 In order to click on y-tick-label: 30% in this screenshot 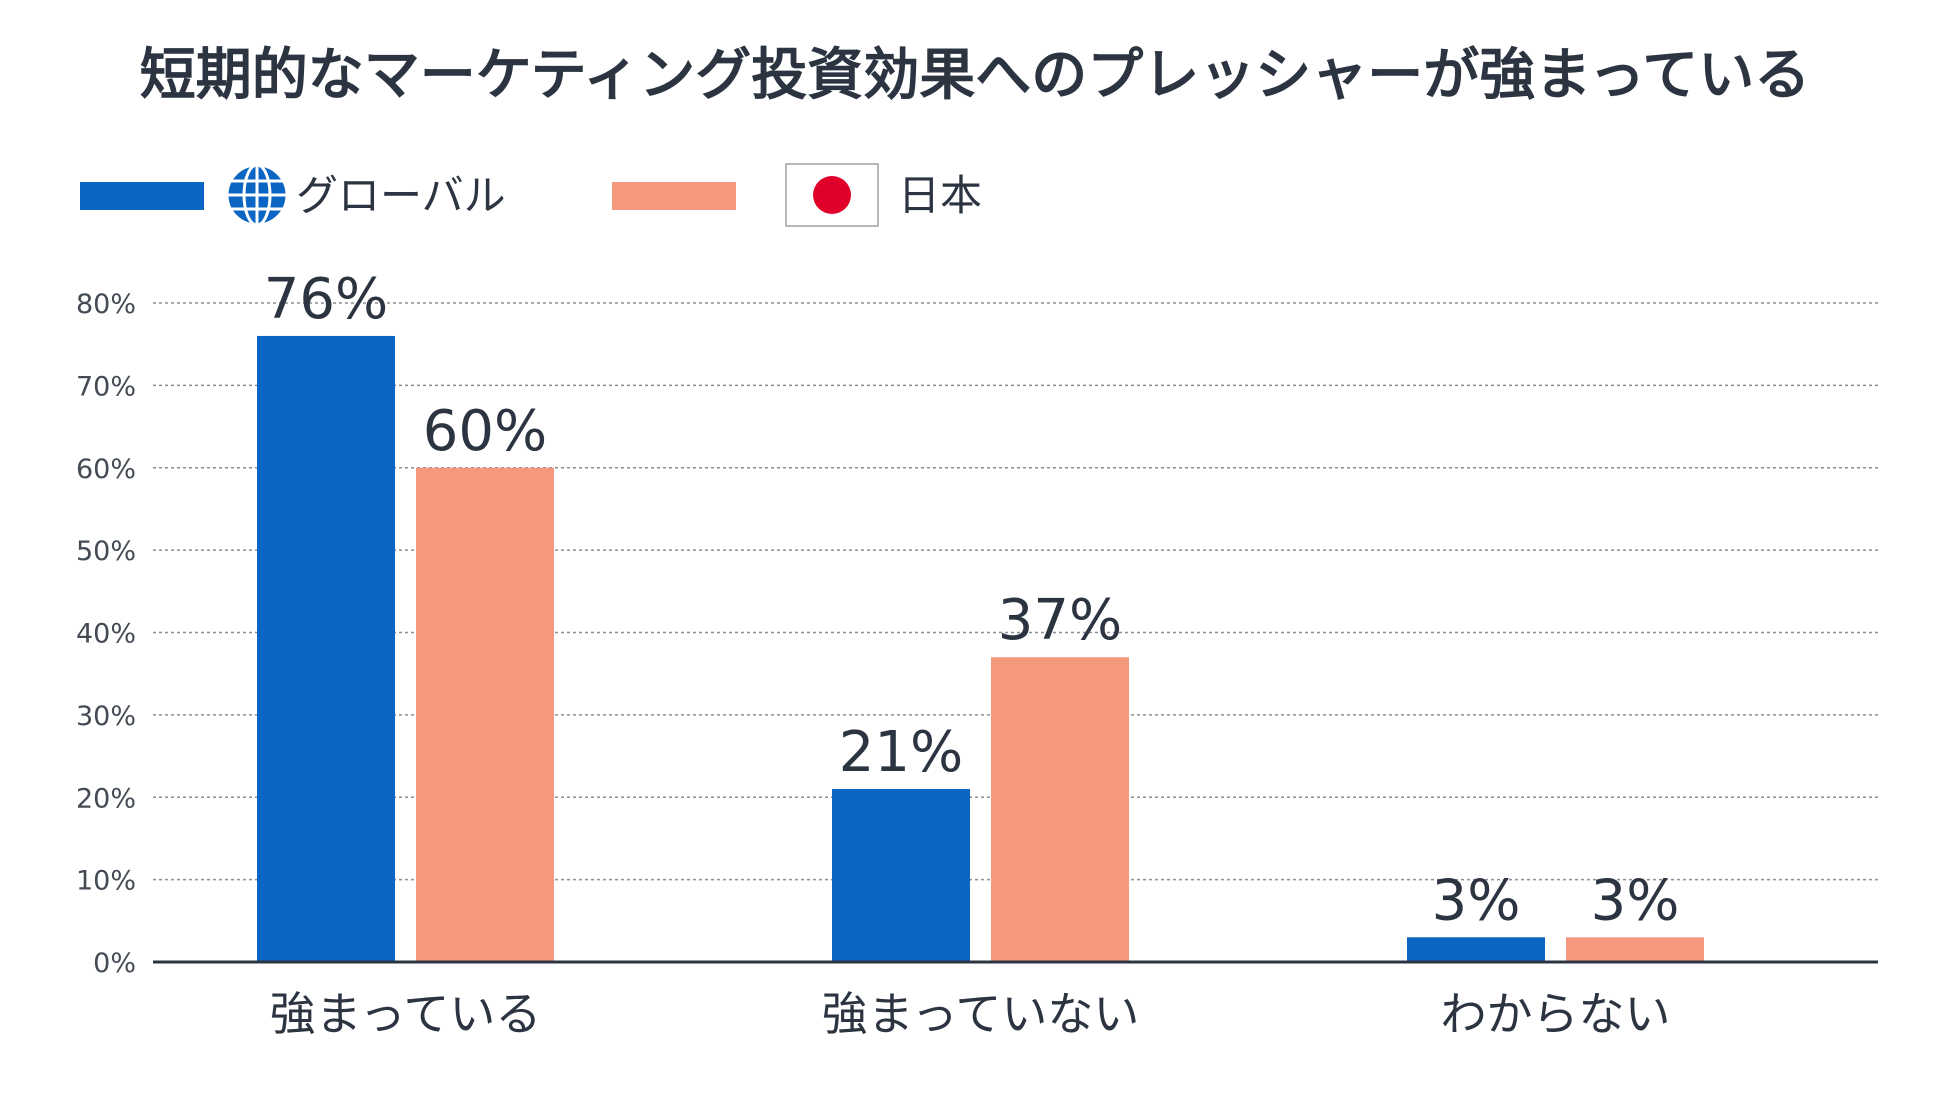, I will do `click(106, 716)`.